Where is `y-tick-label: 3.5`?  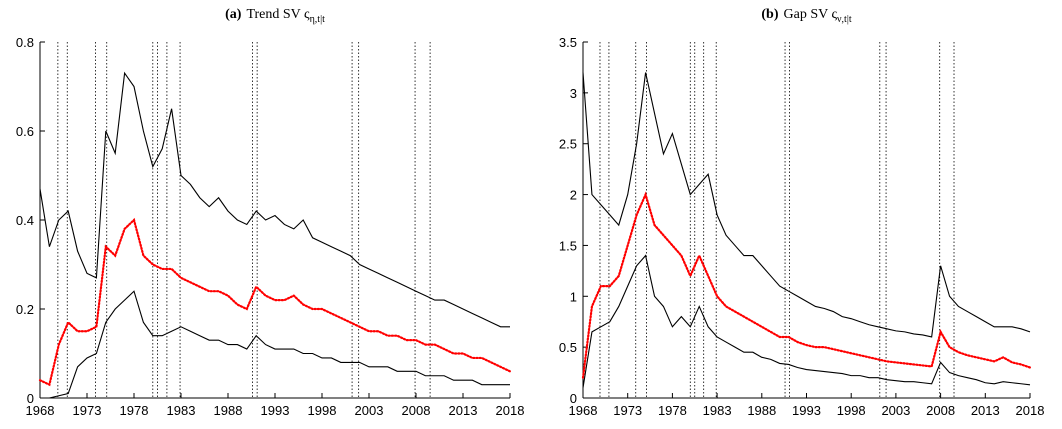
y-tick-label: 3.5 is located at coordinates (568, 42).